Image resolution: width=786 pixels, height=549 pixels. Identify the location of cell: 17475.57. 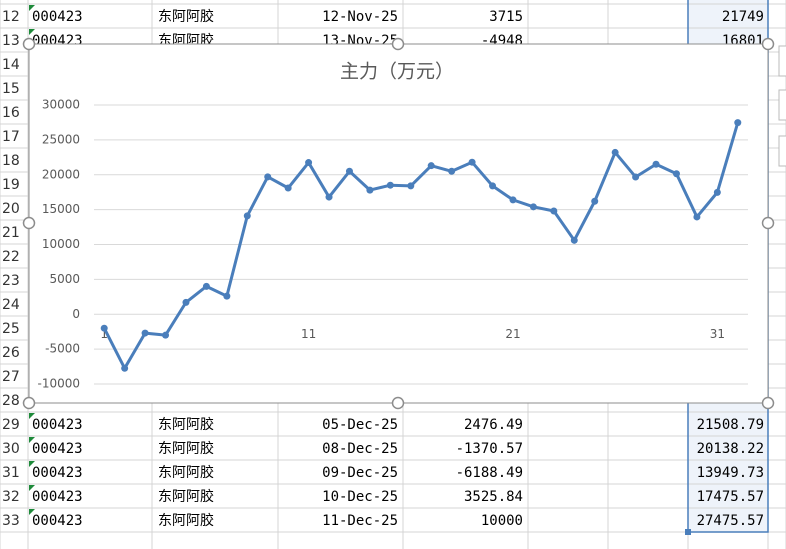
(730, 497).